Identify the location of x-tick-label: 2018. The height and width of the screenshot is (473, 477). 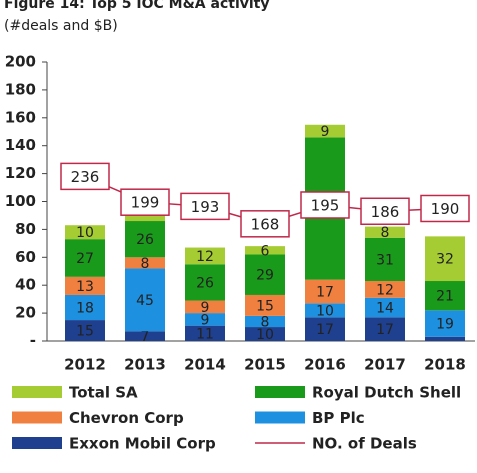
(445, 365).